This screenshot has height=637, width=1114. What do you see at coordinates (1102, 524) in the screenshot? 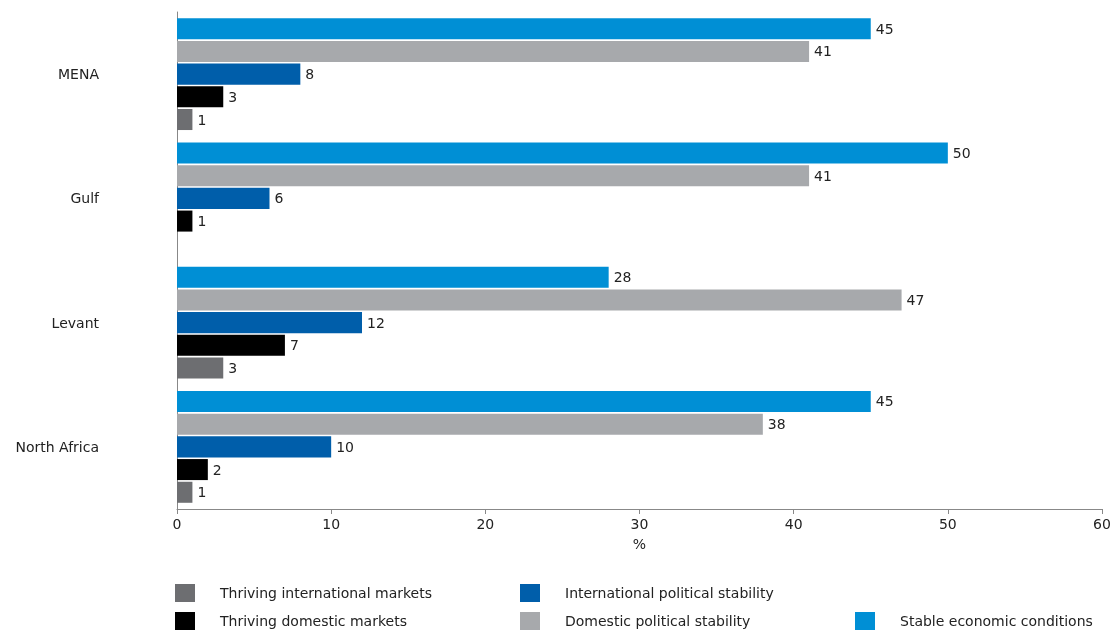
I see `x-tick-label: 60` at bounding box center [1102, 524].